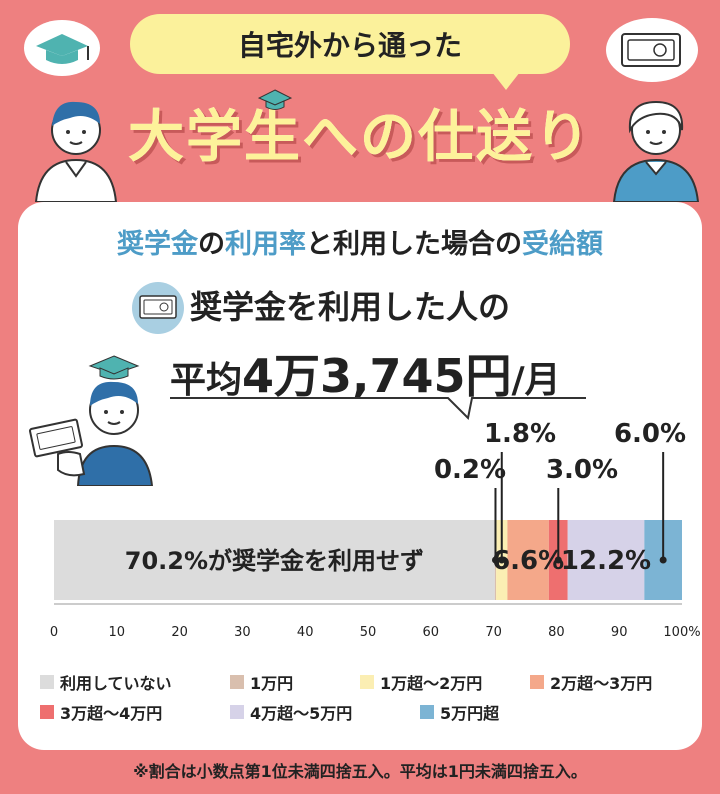 The width and height of the screenshot is (720, 794). What do you see at coordinates (211, 244) in the screenshot?
I see `subtitle-part2: の` at bounding box center [211, 244].